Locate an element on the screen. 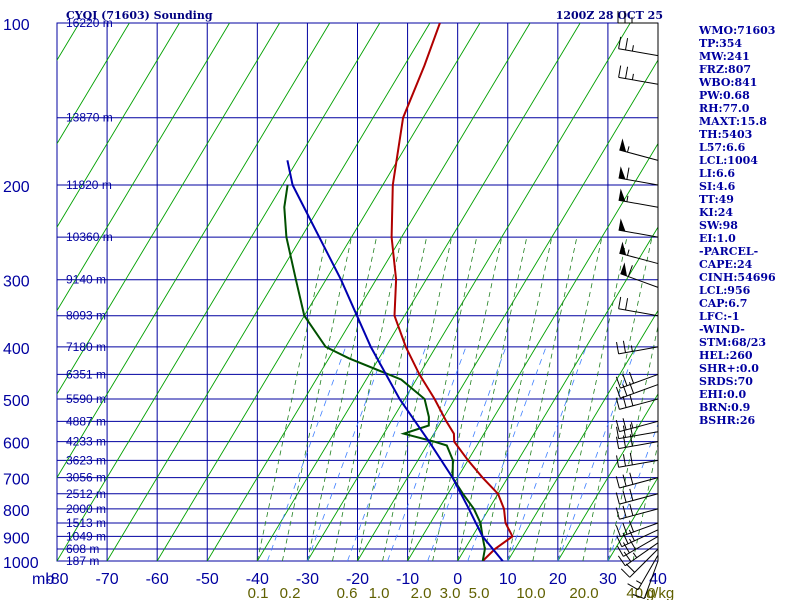 The height and width of the screenshot is (600, 800). chart-title: CYQI (71603) Sounding is located at coordinates (139, 15).